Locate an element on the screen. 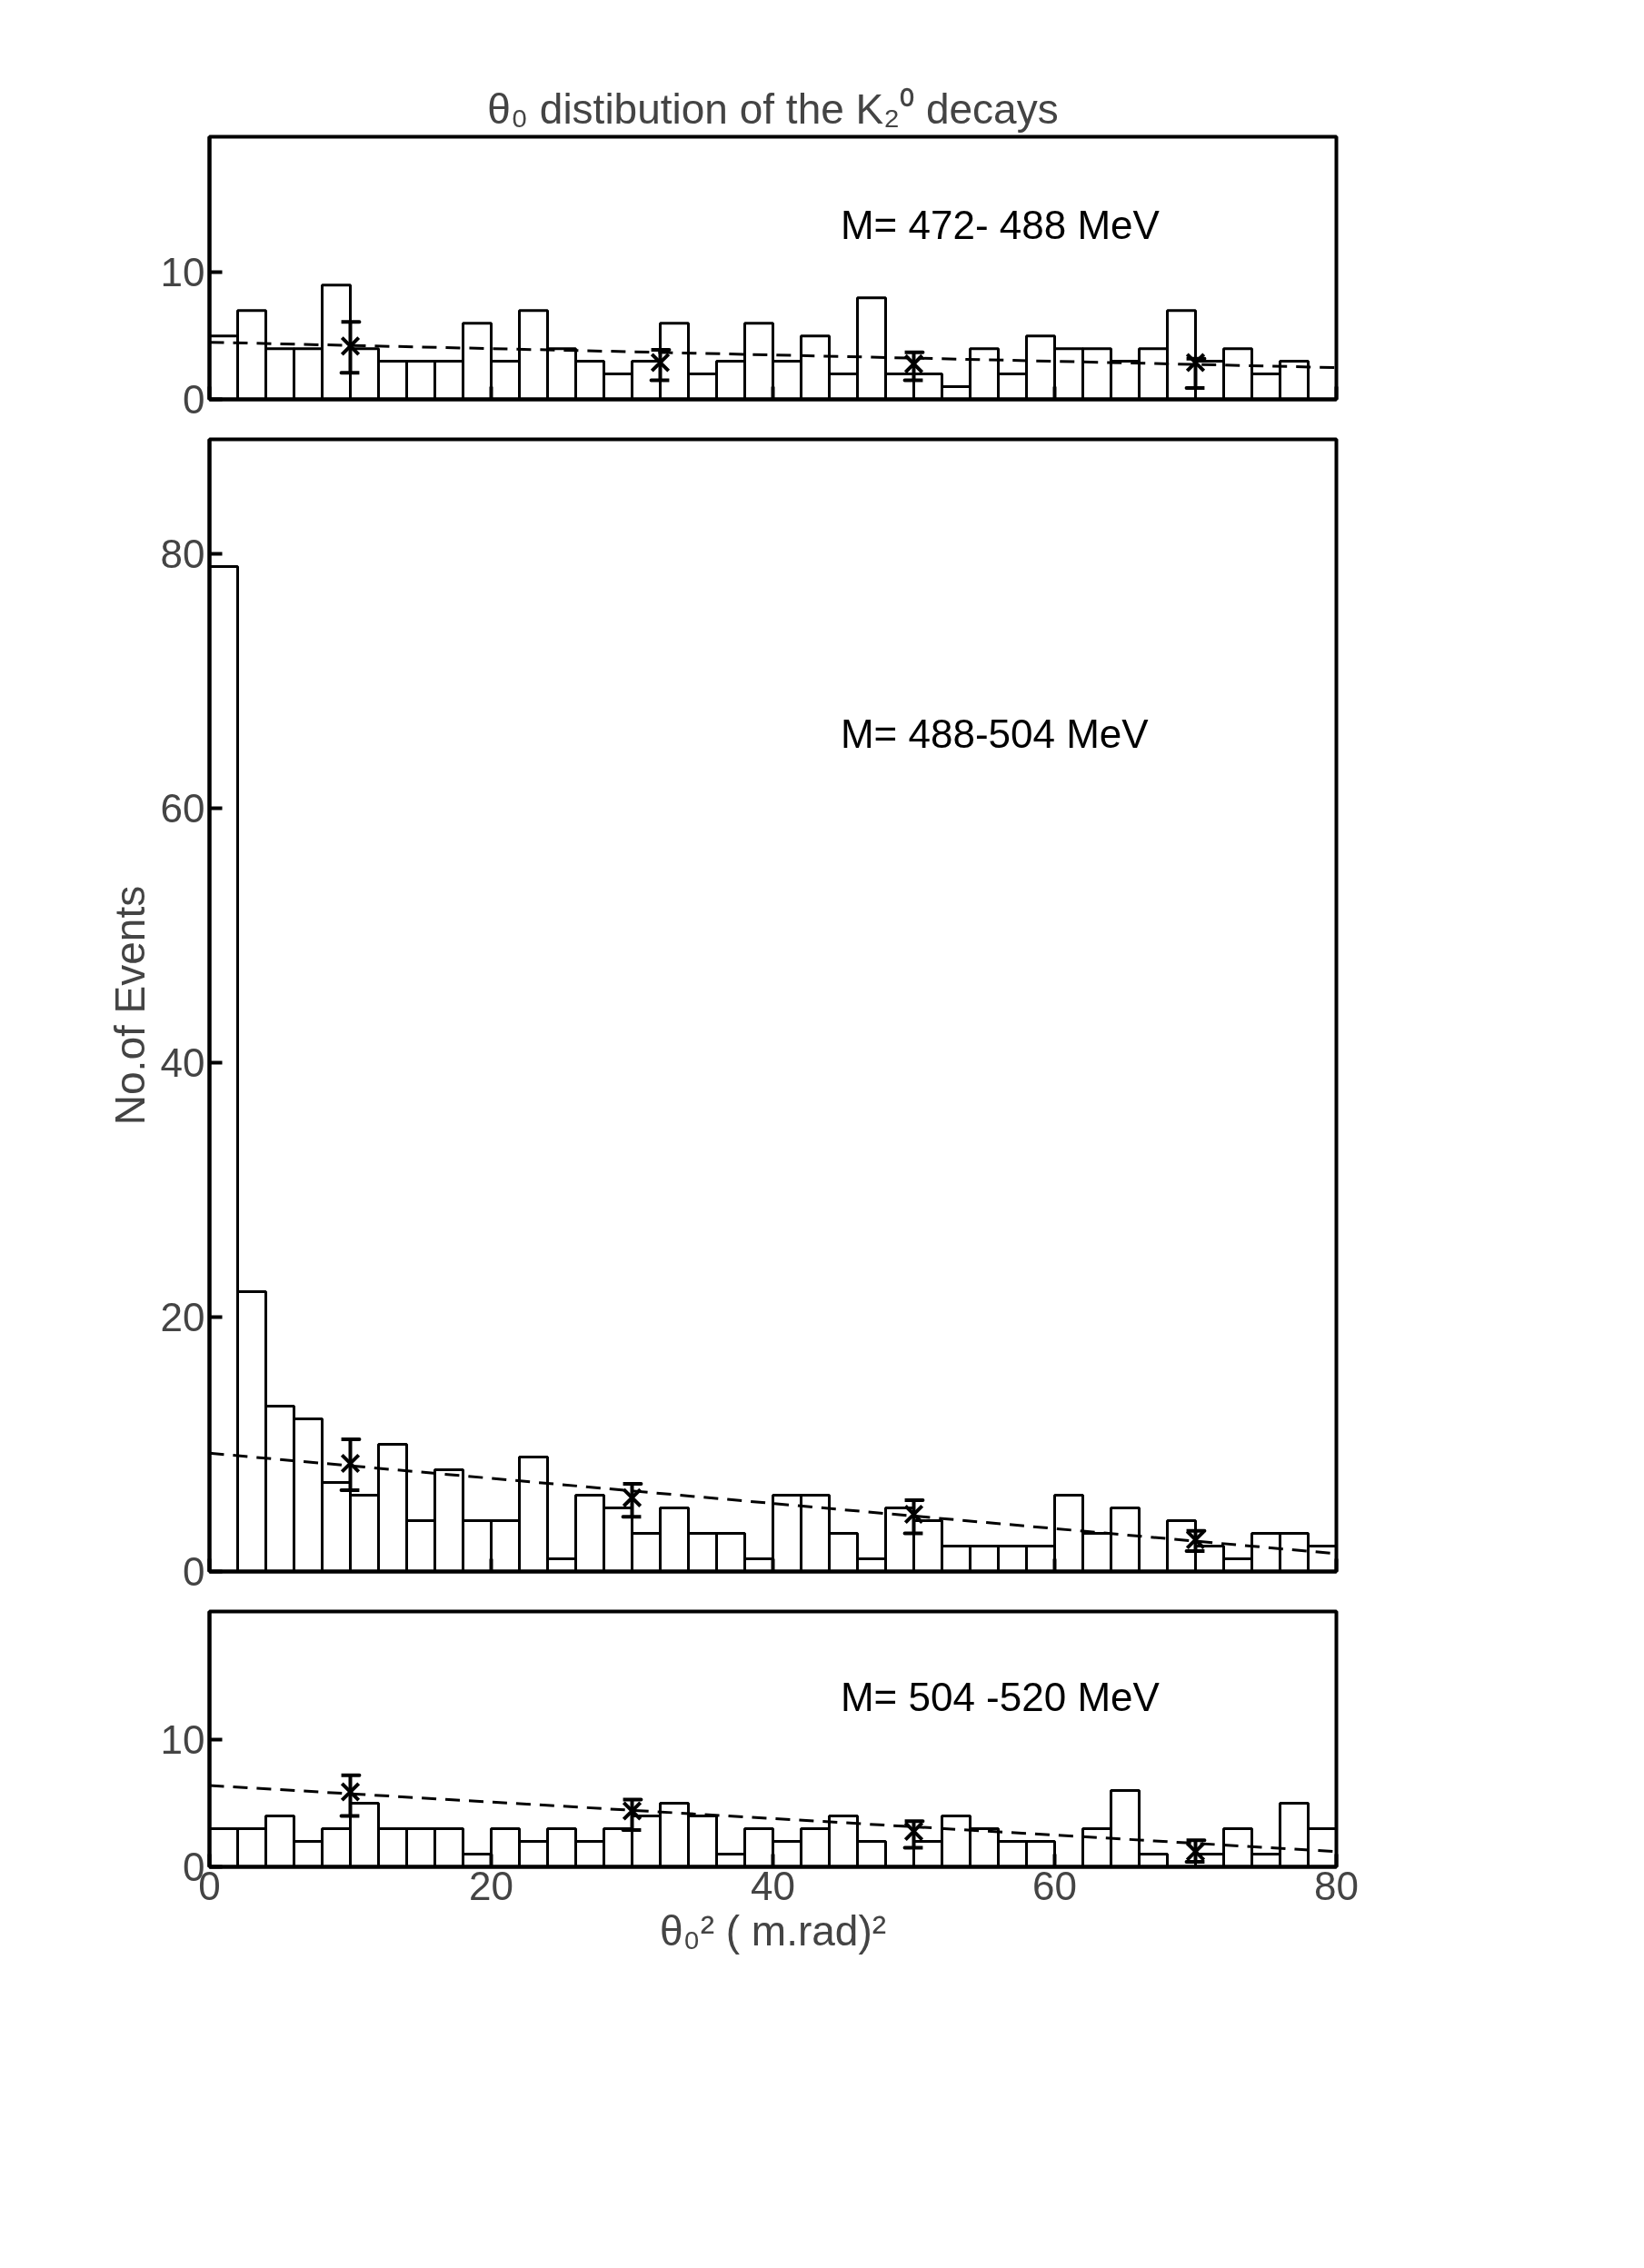 The height and width of the screenshot is (2268, 1644). annotation: M= 488-504 MeV is located at coordinates (995, 734).